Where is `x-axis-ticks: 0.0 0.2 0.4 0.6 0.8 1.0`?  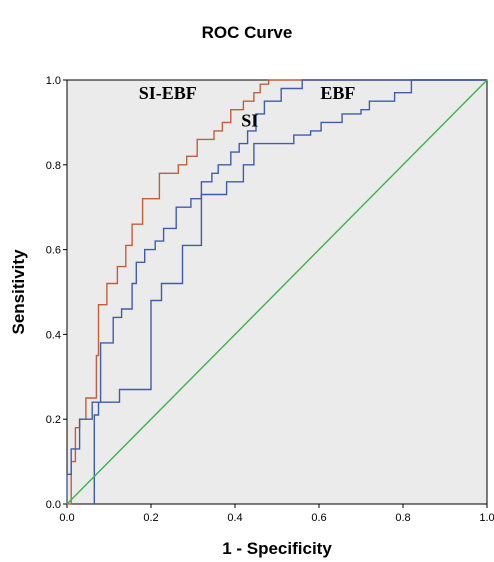 x-axis-ticks: 0.0 0.2 0.4 0.6 0.8 1.0 is located at coordinates (276, 514).